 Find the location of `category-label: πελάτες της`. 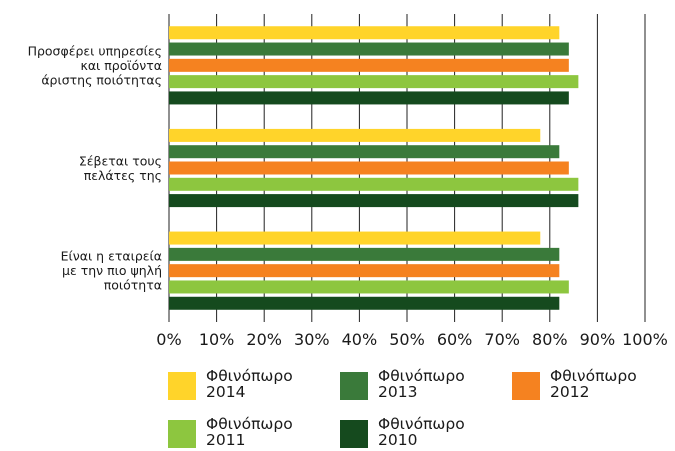

category-label: πελάτες της is located at coordinates (123, 175).